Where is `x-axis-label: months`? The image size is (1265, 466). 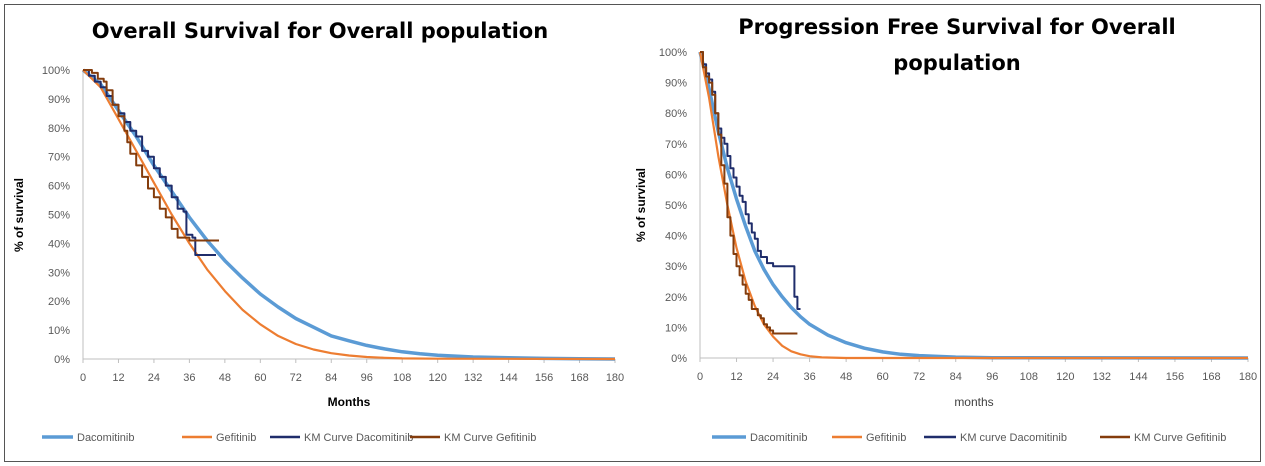
x-axis-label: months is located at coordinates (973, 402).